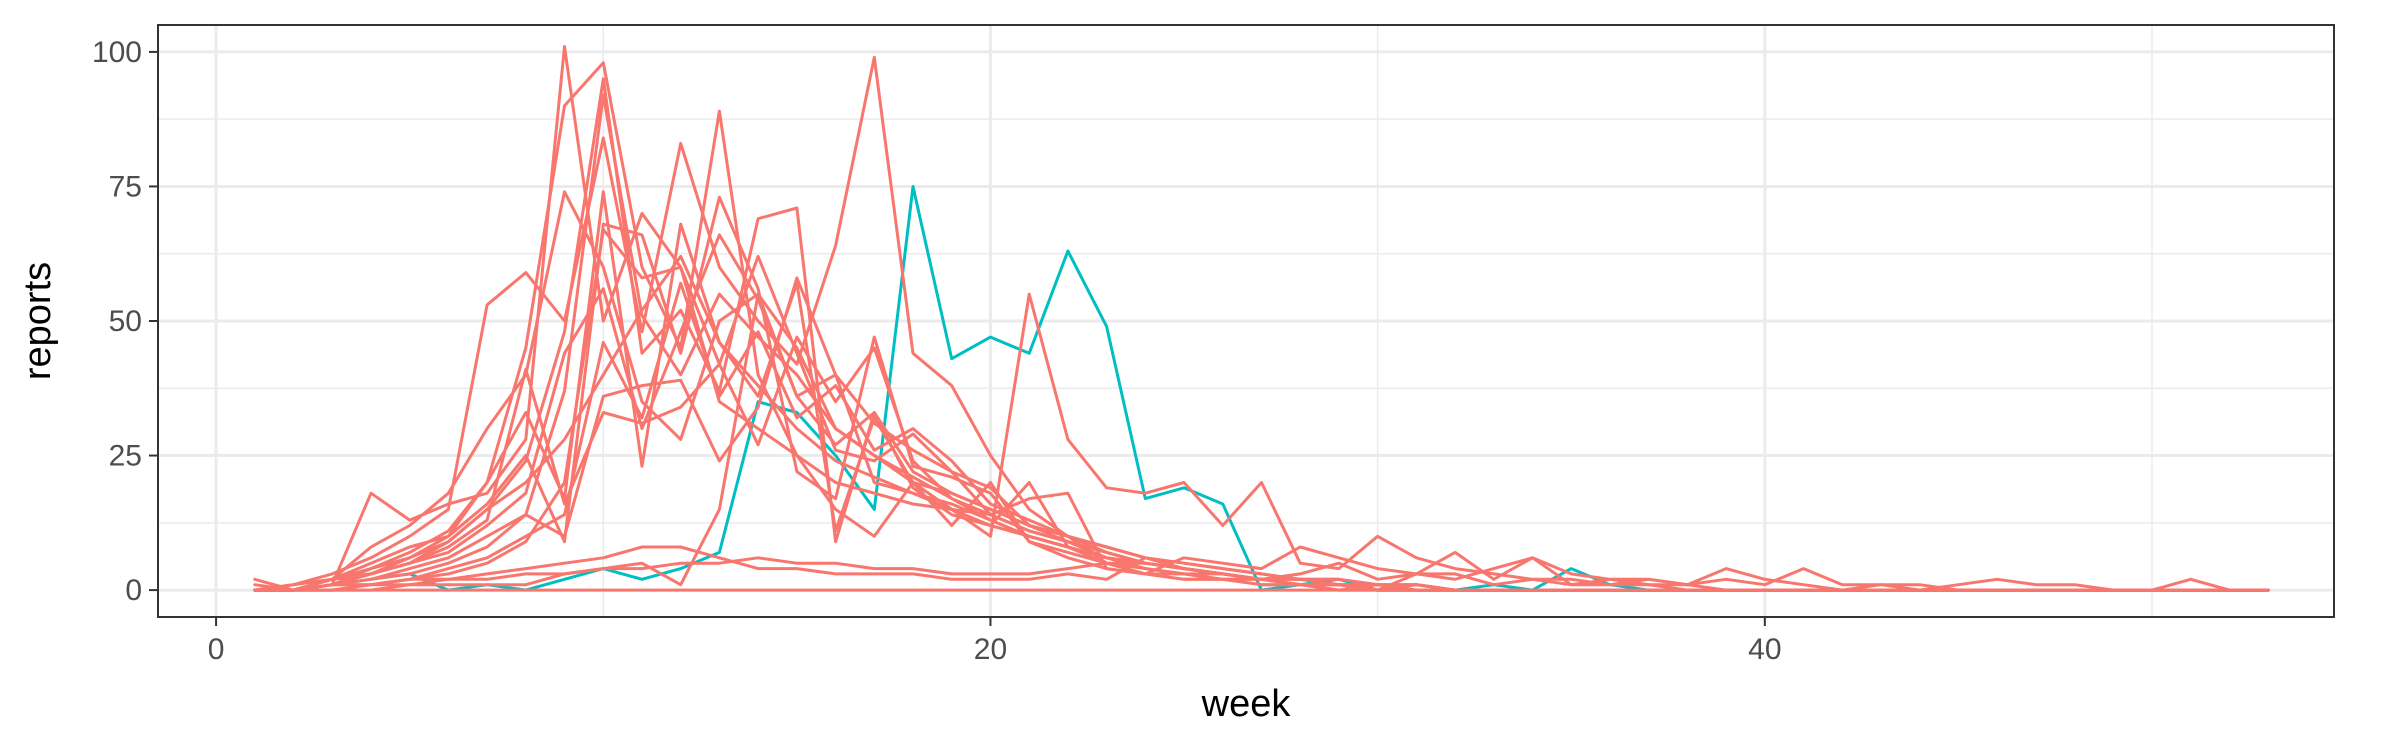  I want to click on y-tick-label: 75, so click(125, 186).